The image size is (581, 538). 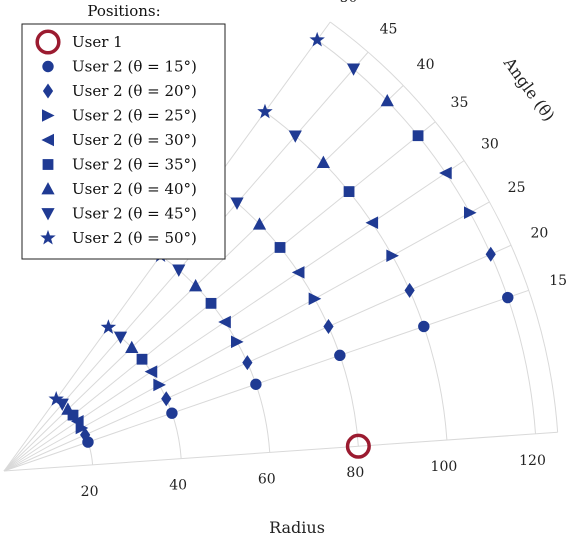 What do you see at coordinates (97, 42) in the screenshot?
I see `legend-label: User 1` at bounding box center [97, 42].